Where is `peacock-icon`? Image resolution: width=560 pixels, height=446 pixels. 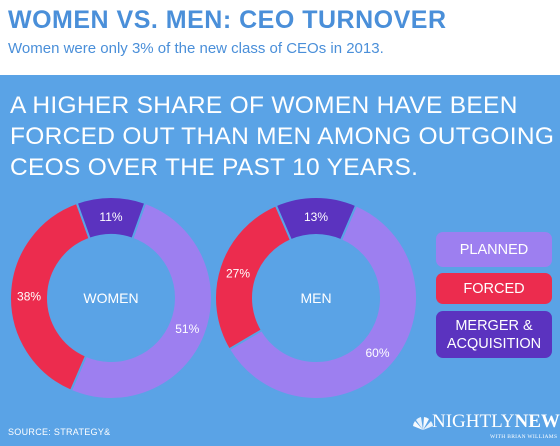 peacock-icon is located at coordinates (423, 423).